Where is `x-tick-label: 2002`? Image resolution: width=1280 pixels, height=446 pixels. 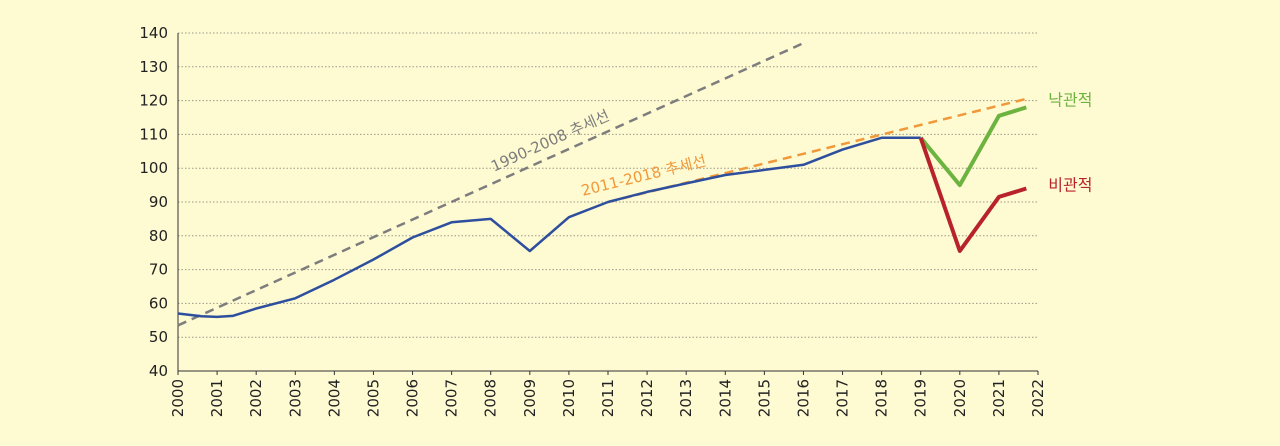 x-tick-label: 2002 is located at coordinates (256, 398).